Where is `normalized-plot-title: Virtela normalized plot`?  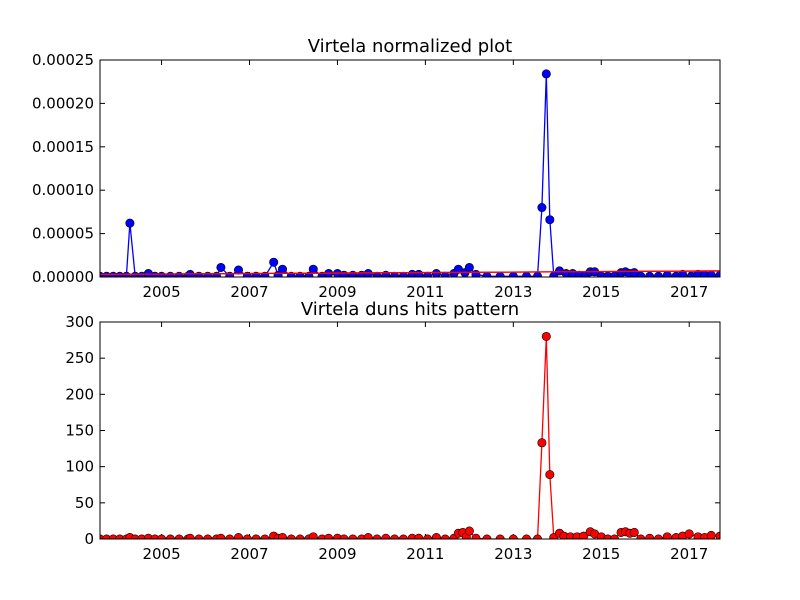
normalized-plot-title: Virtela normalized plot is located at coordinates (410, 46).